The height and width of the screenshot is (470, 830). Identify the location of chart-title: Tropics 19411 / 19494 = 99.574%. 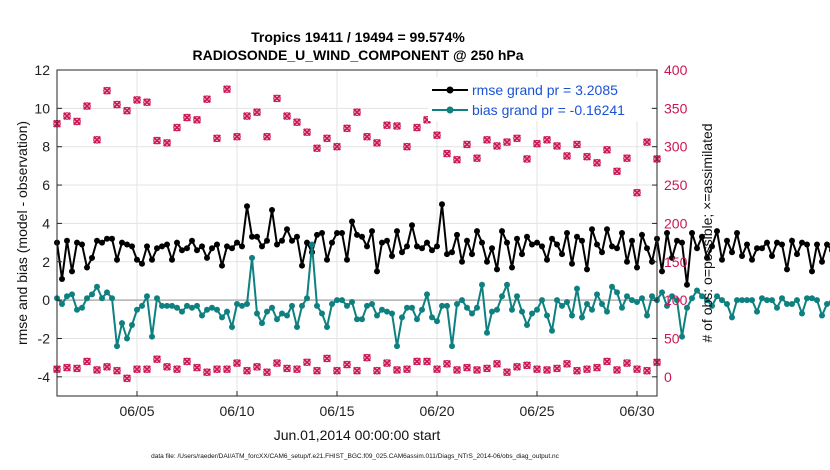
(358, 37).